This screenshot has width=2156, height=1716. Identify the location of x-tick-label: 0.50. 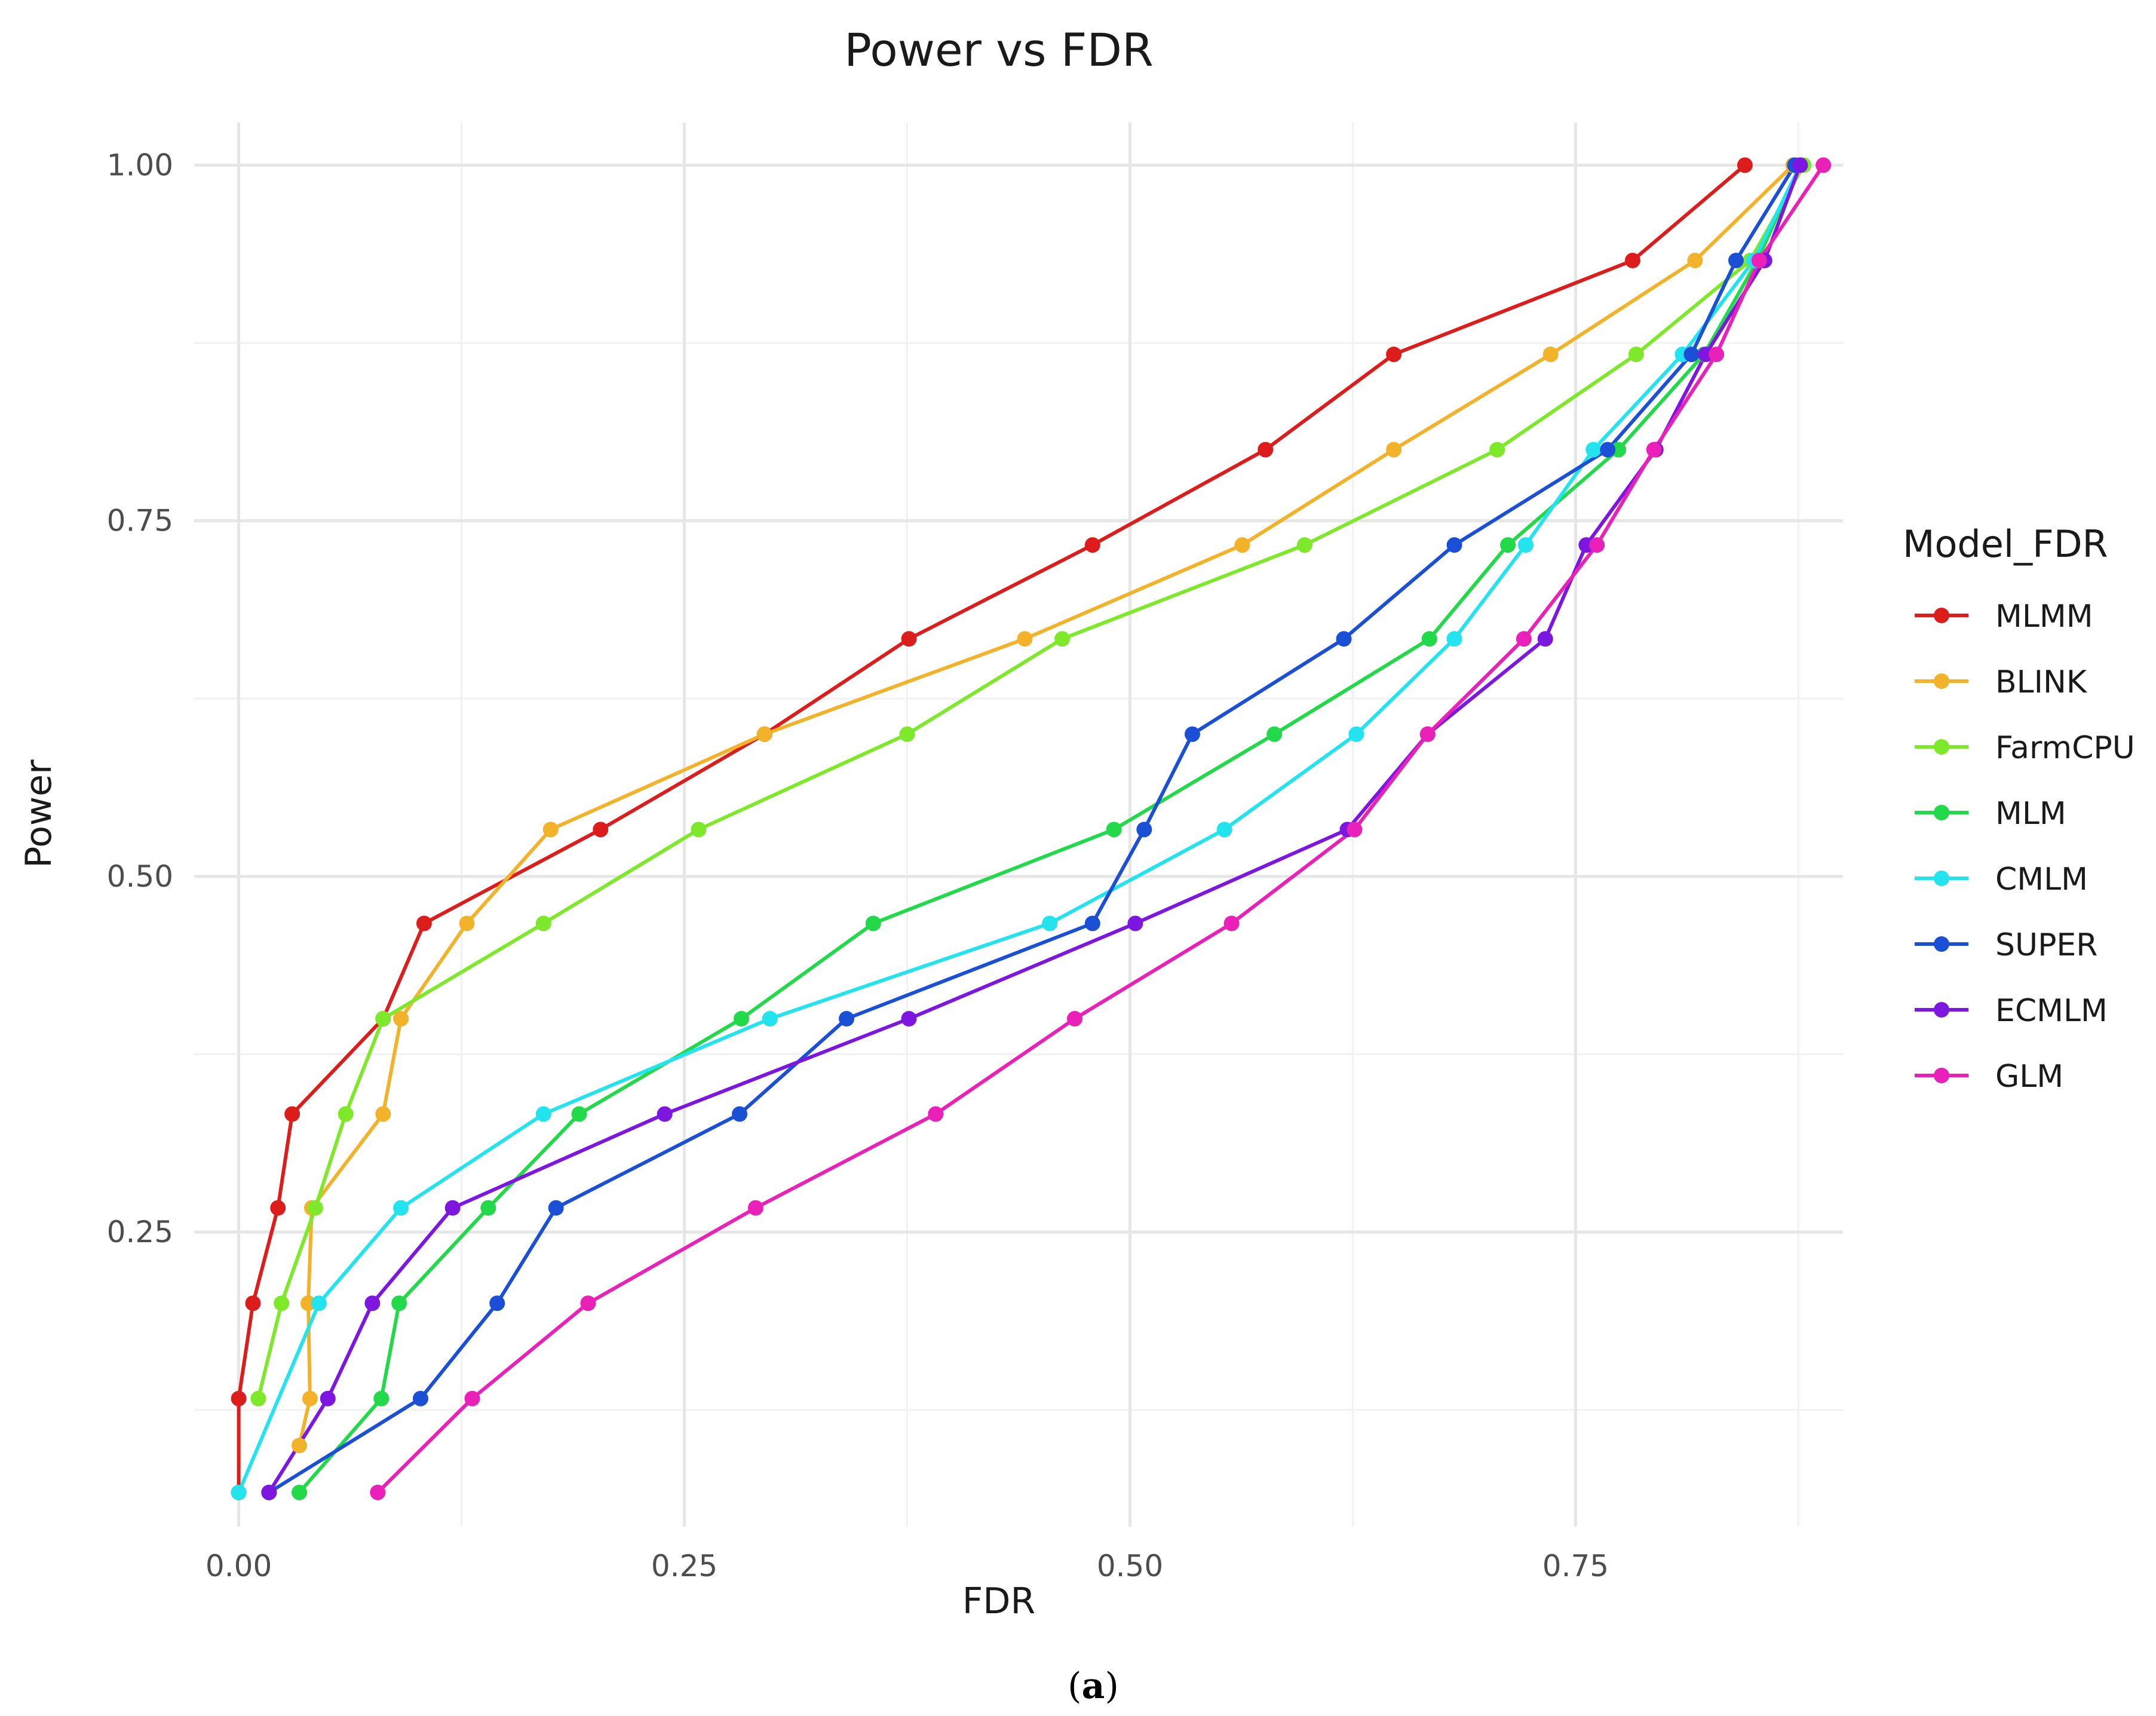
(1130, 1566).